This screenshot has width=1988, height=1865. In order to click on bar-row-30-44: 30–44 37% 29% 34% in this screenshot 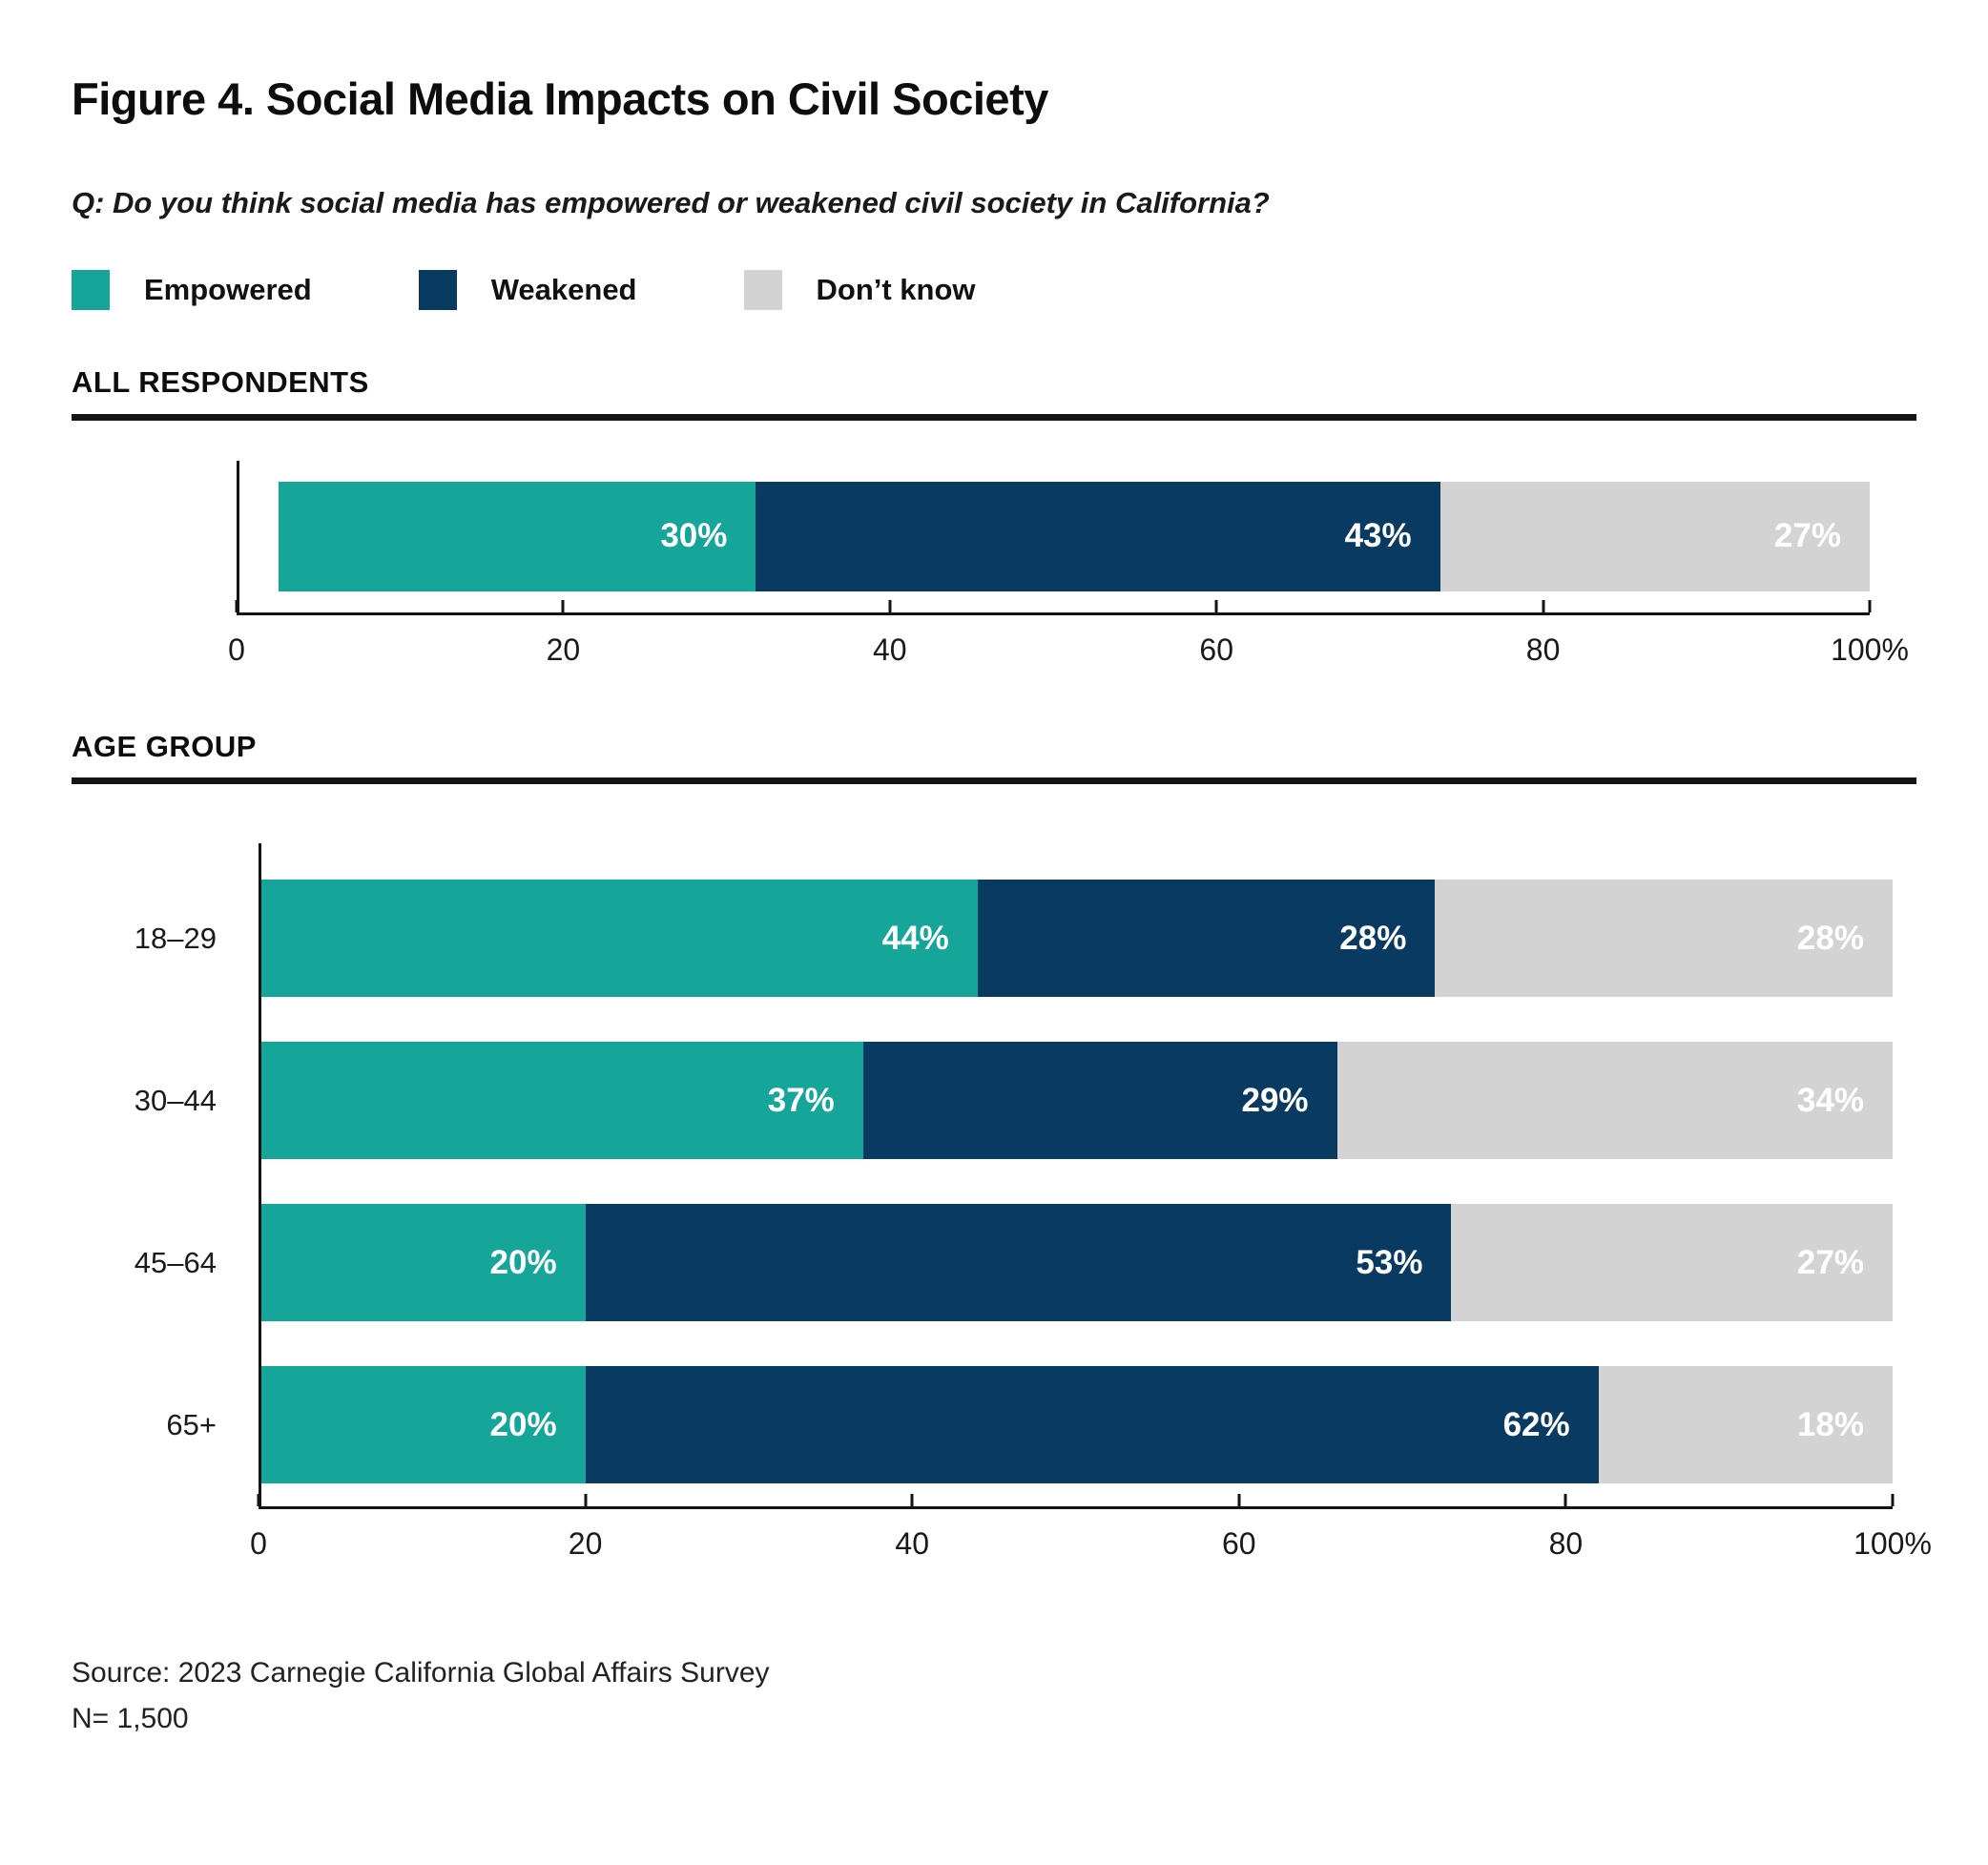, I will do `click(983, 1101)`.